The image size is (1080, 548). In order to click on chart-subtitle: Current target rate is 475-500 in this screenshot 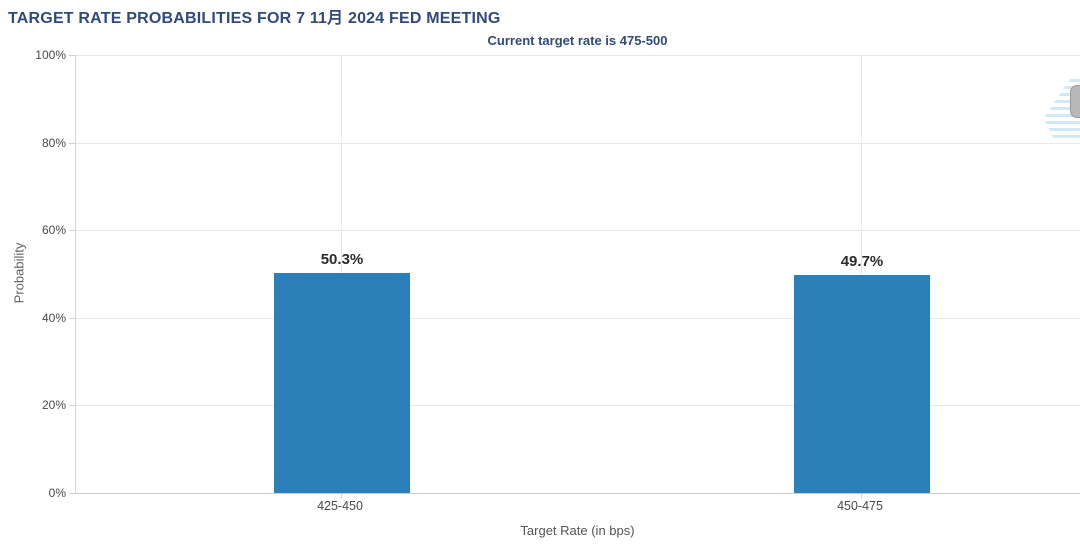, I will do `click(577, 40)`.